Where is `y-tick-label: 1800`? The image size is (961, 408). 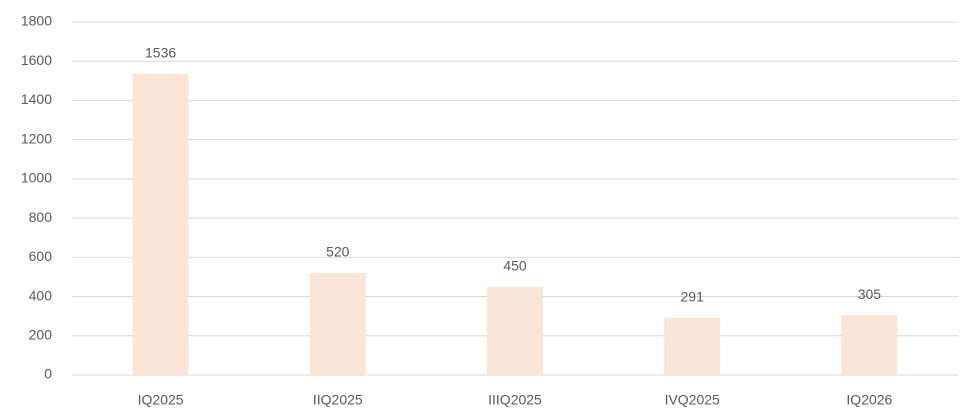
y-tick-label: 1800 is located at coordinates (36, 21).